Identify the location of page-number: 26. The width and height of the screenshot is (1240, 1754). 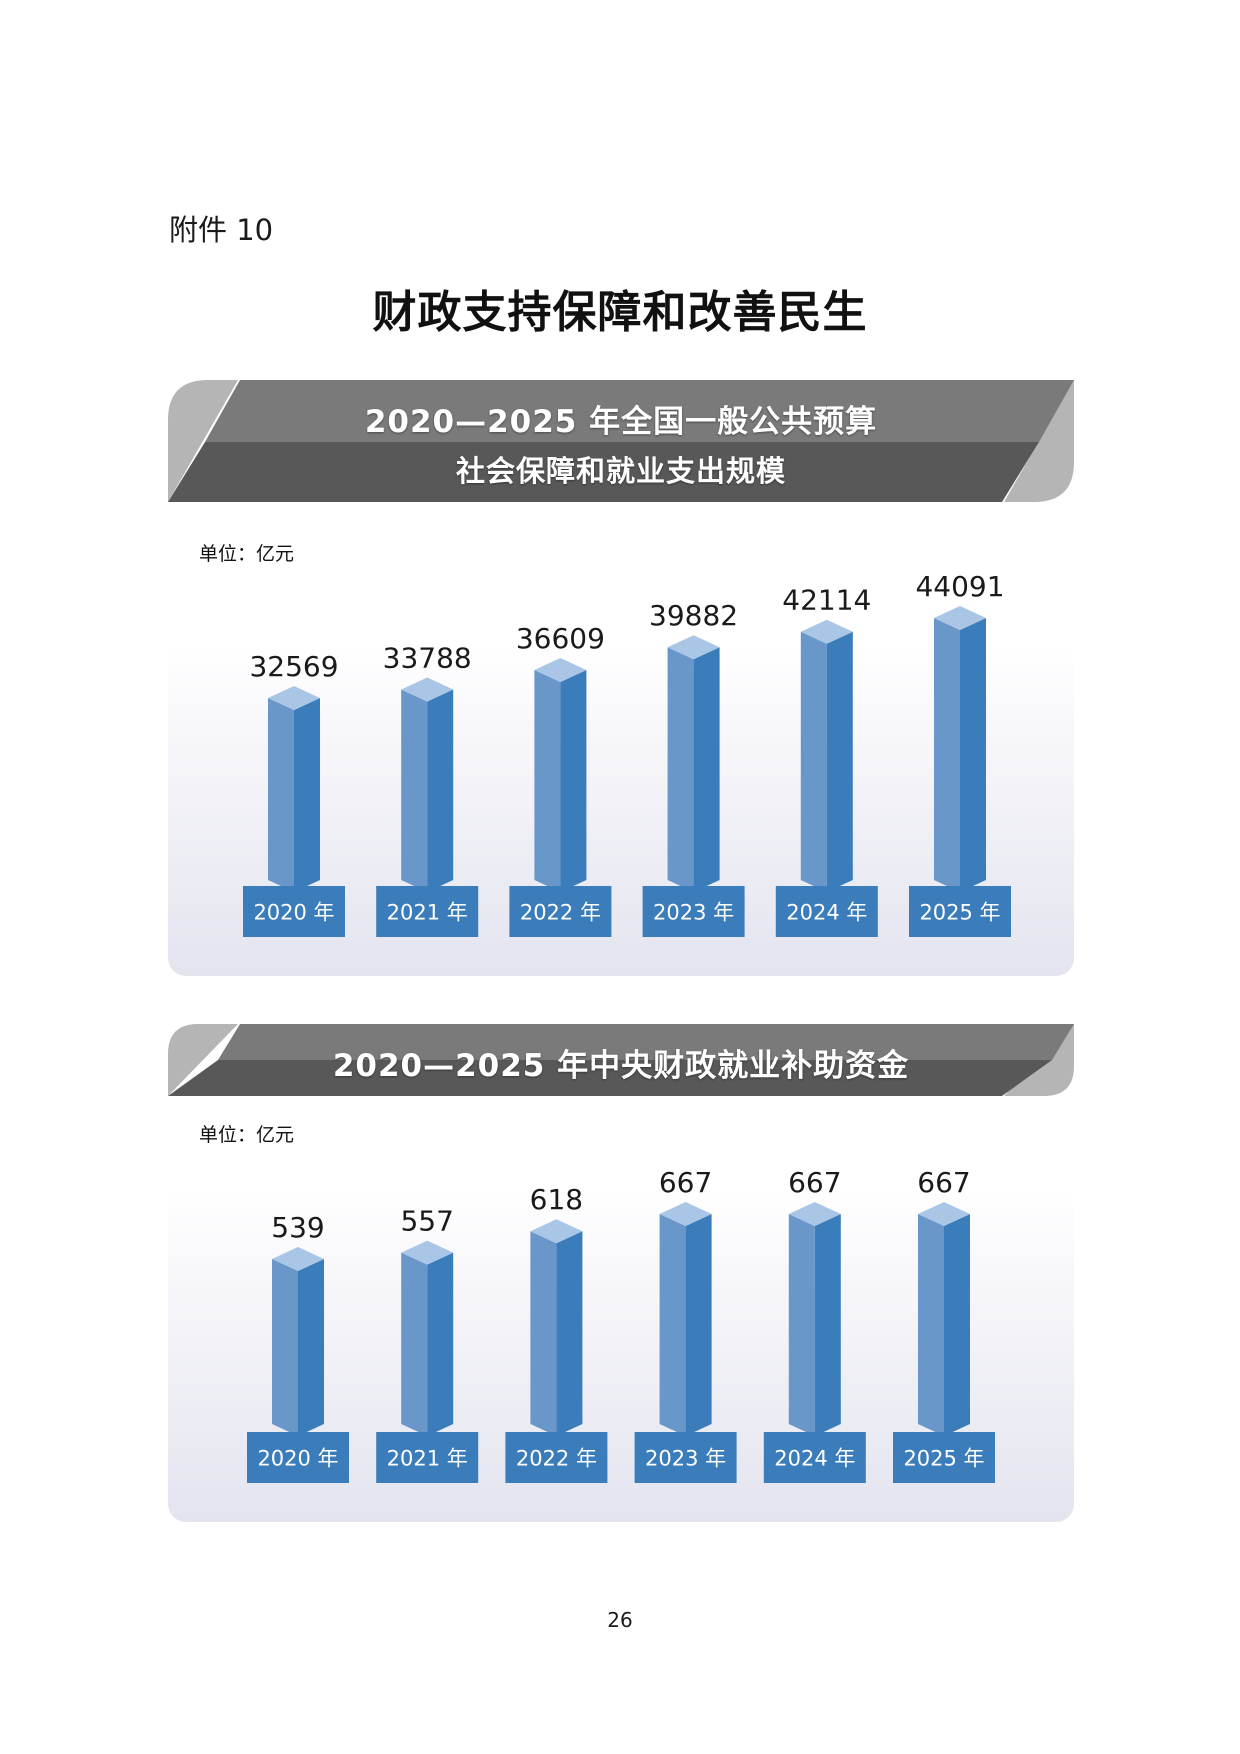
(620, 1620).